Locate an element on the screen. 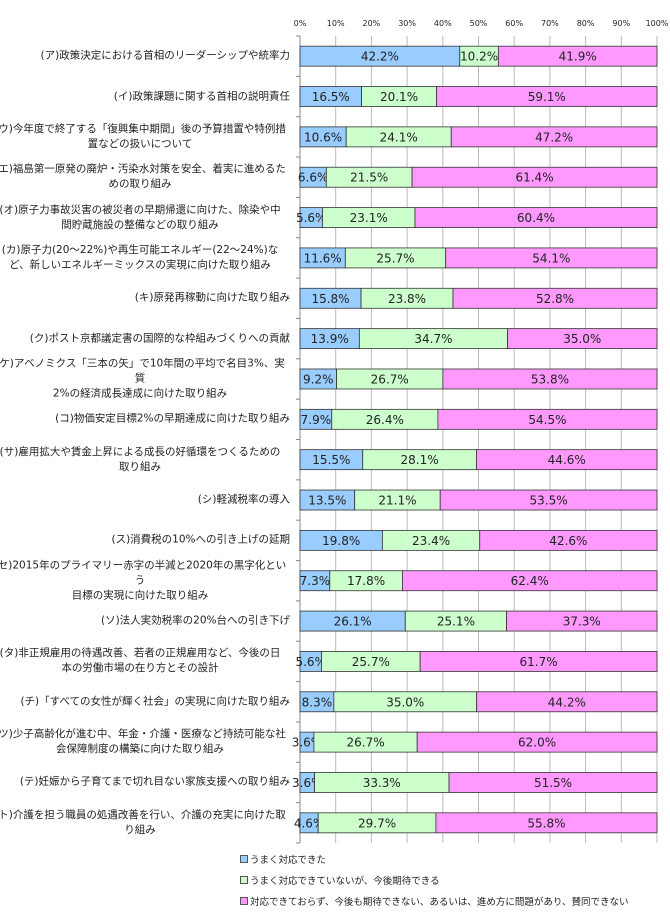 The height and width of the screenshot is (912, 670). data-label: 26.7% is located at coordinates (390, 379).